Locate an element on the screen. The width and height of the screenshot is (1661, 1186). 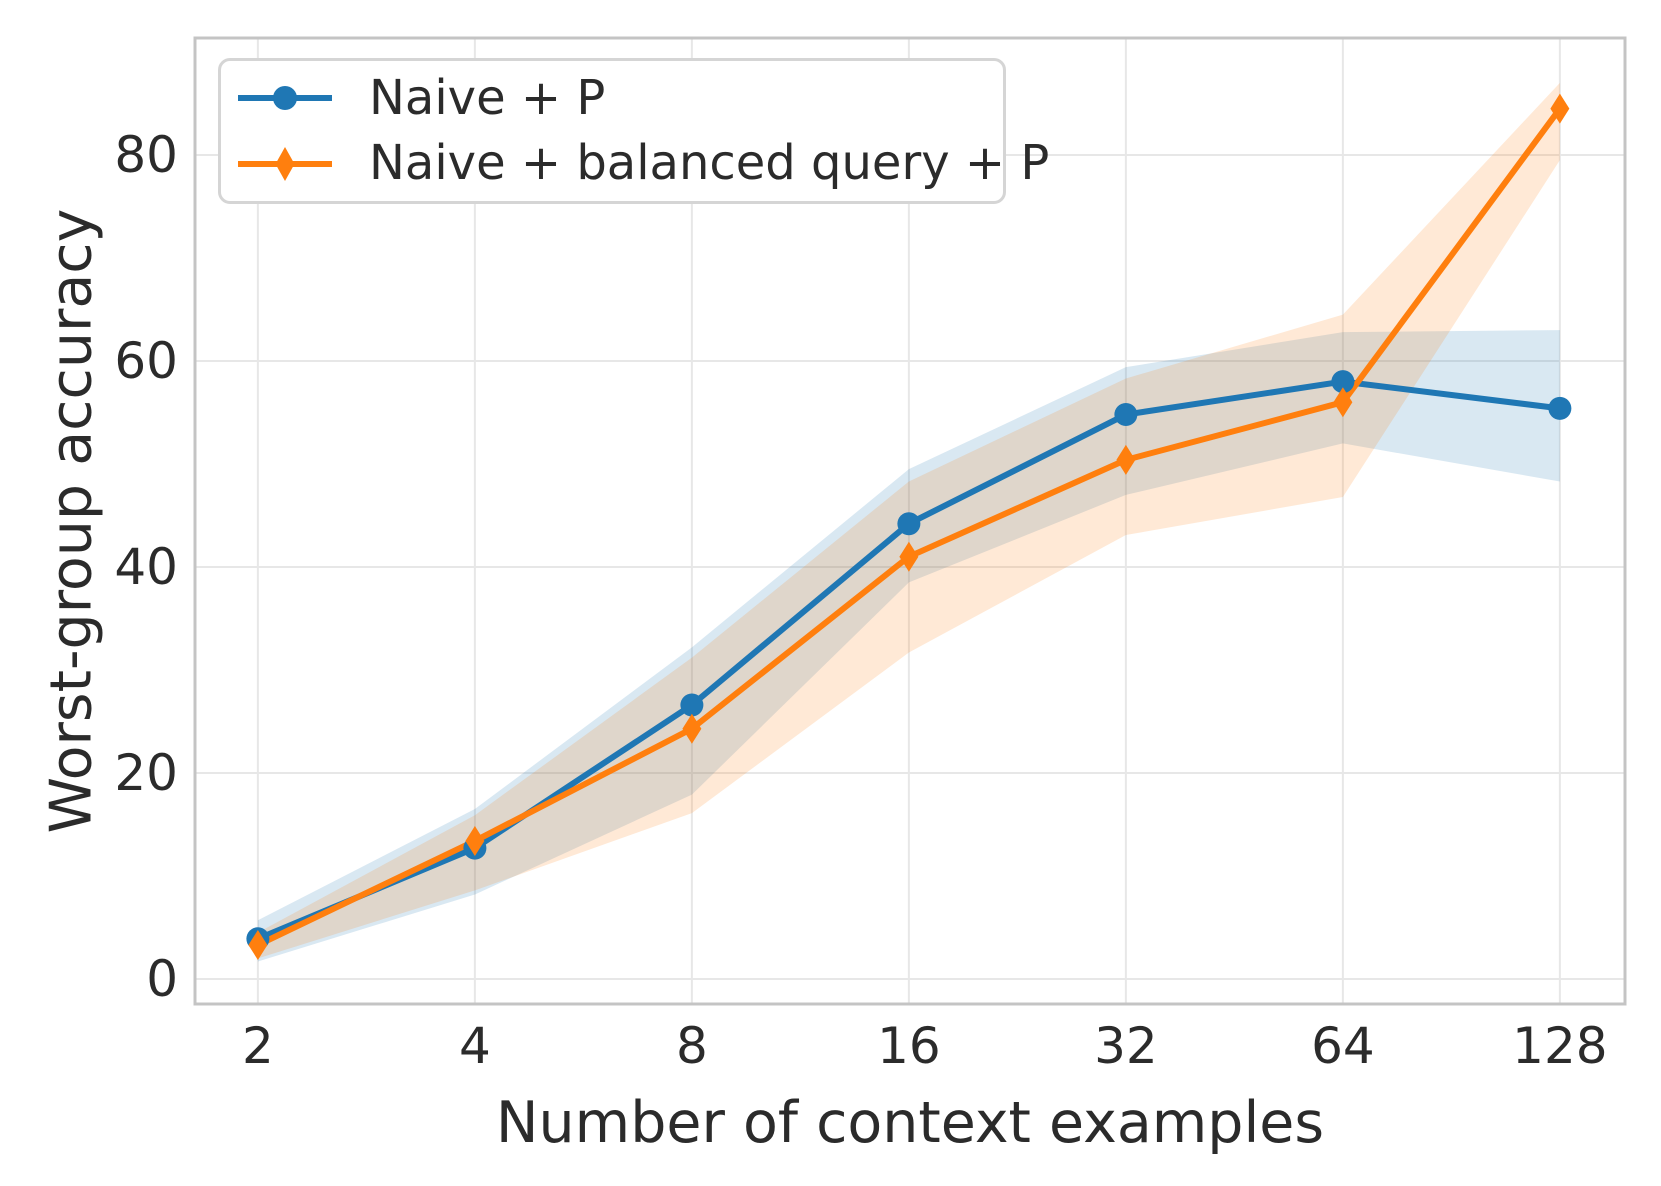
y-tick-label: 40 is located at coordinates (146, 567).